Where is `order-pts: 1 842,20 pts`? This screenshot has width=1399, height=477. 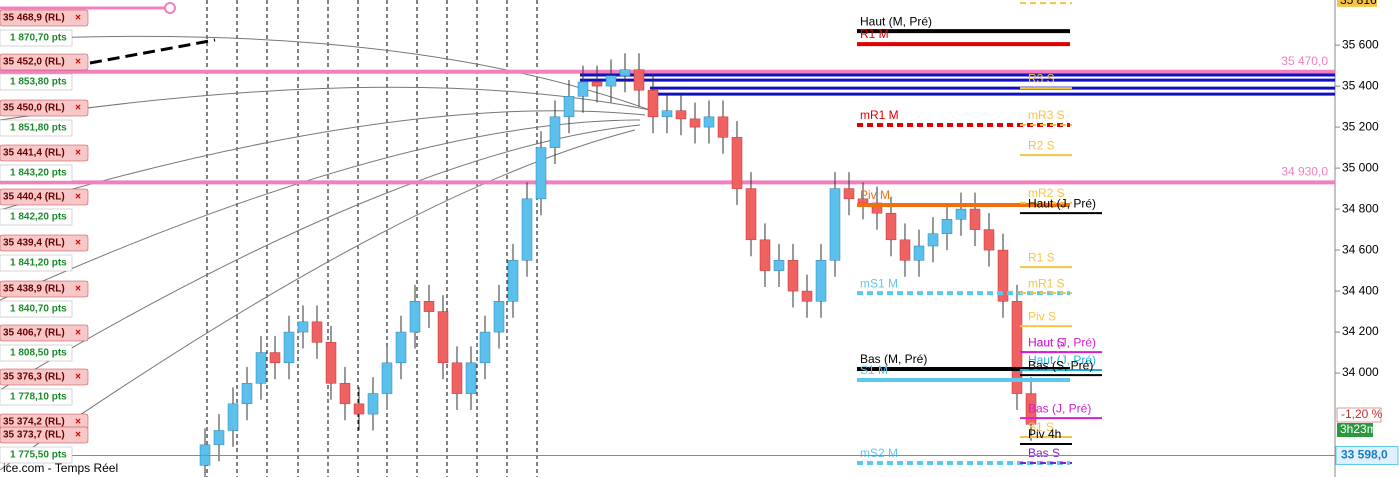
order-pts: 1 842,20 pts is located at coordinates (38, 217).